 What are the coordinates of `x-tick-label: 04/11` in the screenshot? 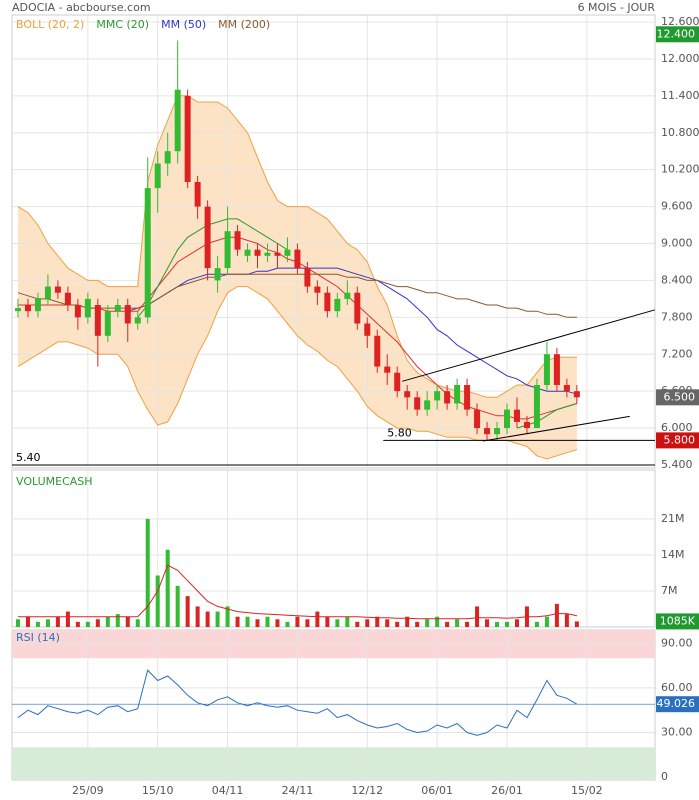 It's located at (228, 790).